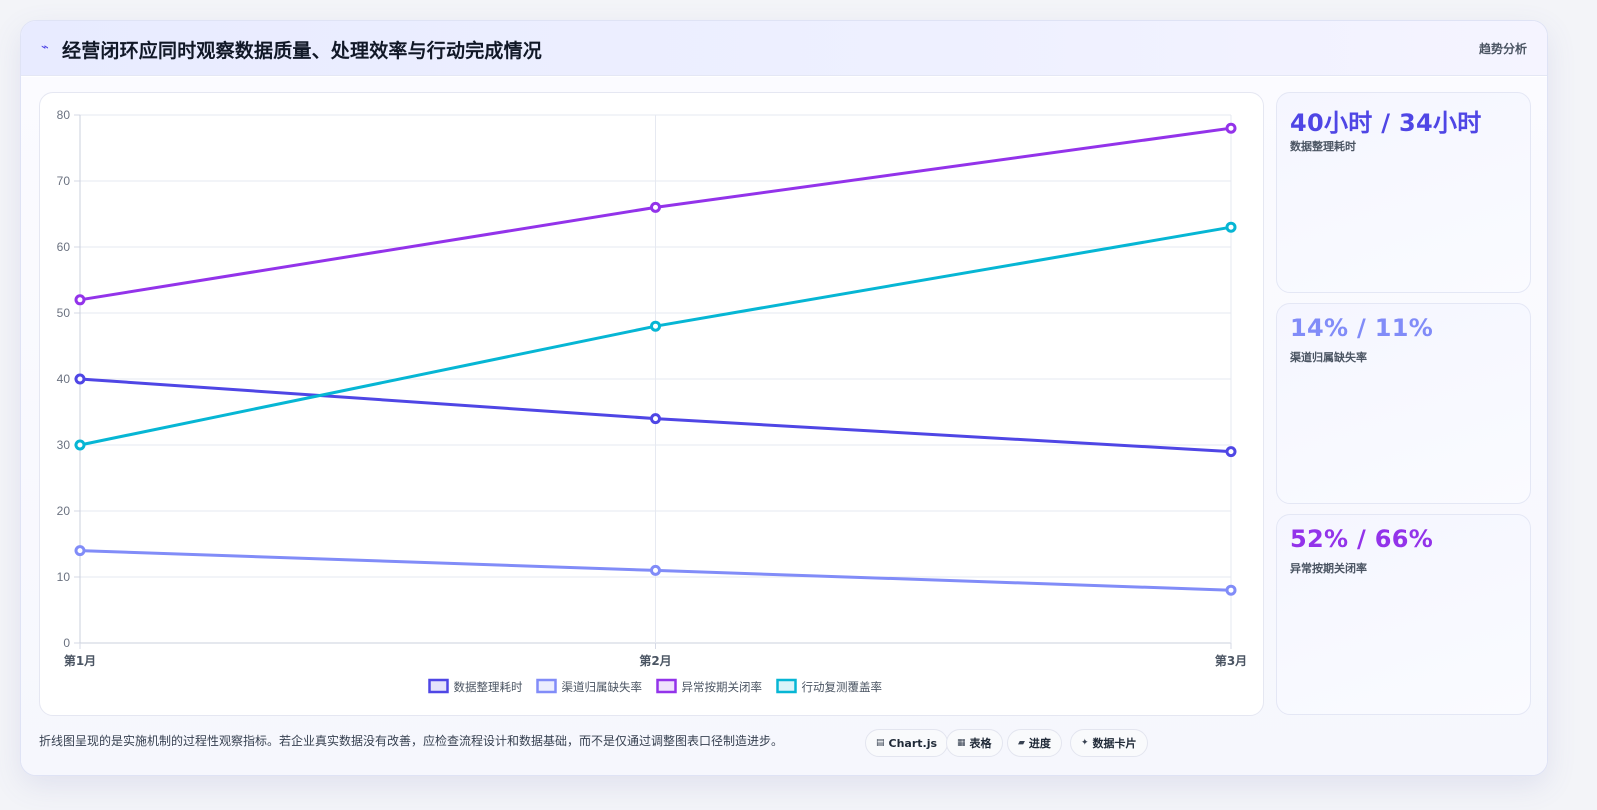 This screenshot has width=1597, height=810. I want to click on sparkle-icon: ✦, so click(1085, 743).